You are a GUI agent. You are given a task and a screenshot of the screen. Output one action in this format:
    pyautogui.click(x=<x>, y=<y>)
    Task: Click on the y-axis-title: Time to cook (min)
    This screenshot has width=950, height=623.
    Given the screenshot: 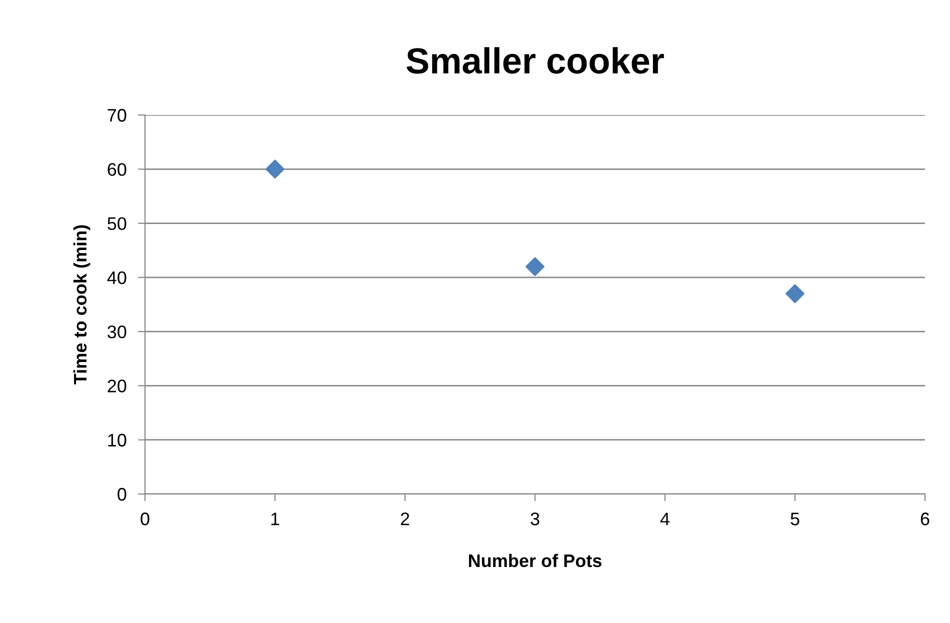 What is the action you would take?
    pyautogui.click(x=81, y=304)
    